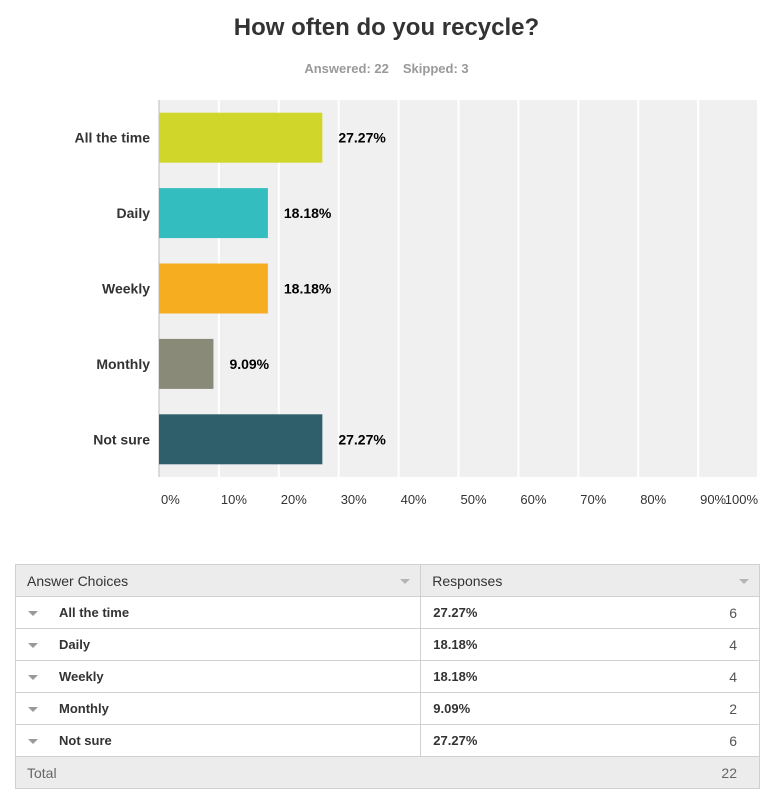 The width and height of the screenshot is (773, 800). What do you see at coordinates (742, 499) in the screenshot?
I see `x-tick-label: 100%` at bounding box center [742, 499].